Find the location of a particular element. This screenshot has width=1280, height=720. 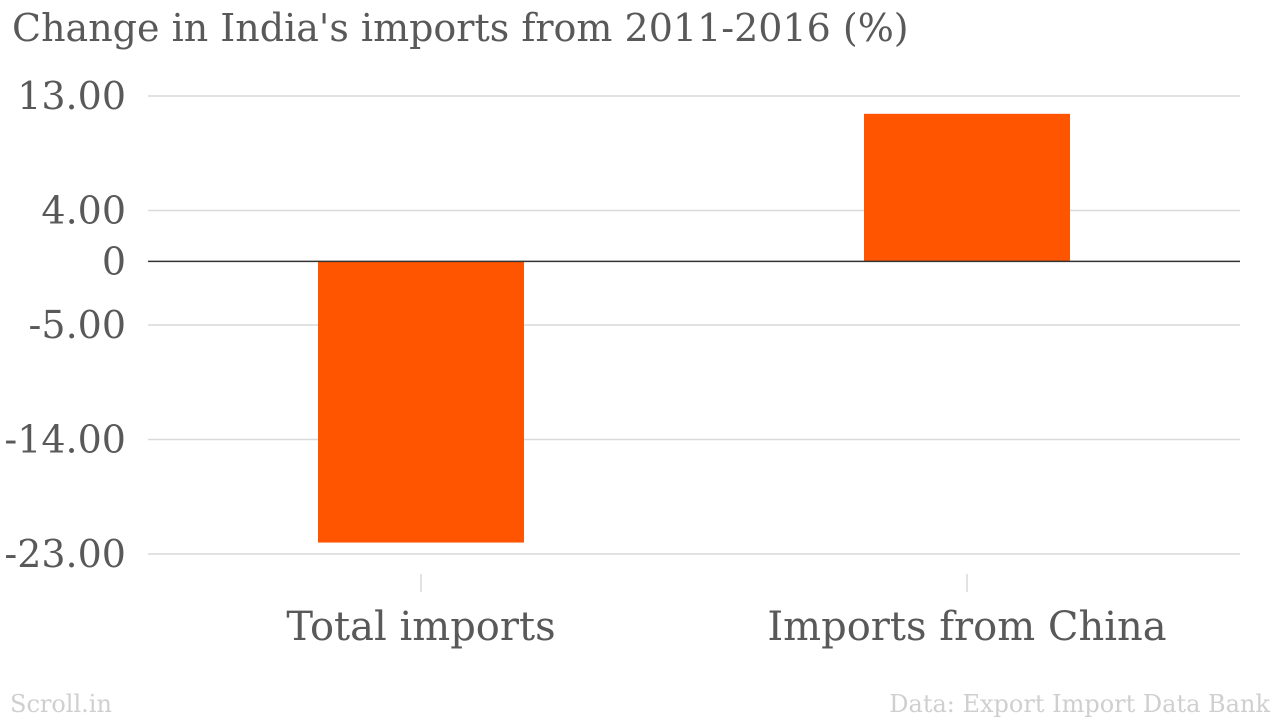

y-tick-label: 0 is located at coordinates (114, 261).